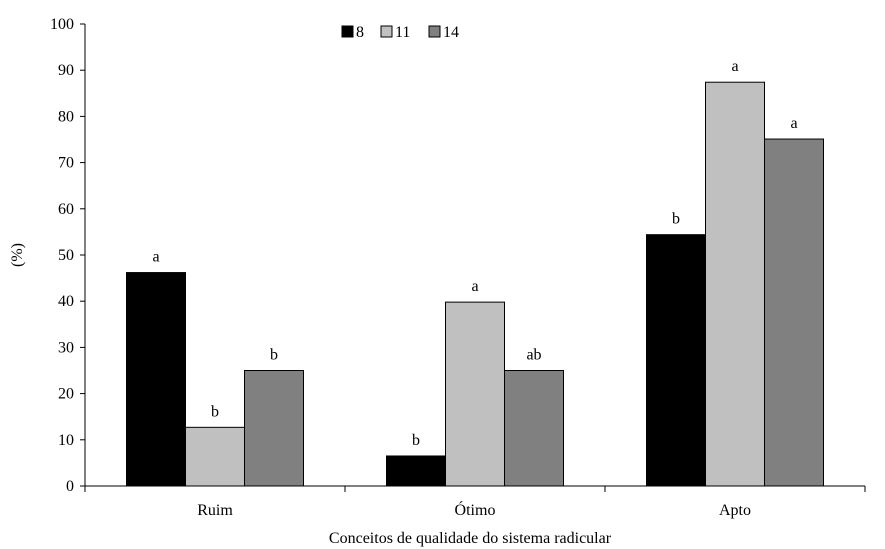 The image size is (885, 549). Describe the element at coordinates (66, 440) in the screenshot. I see `y-tick-label: 10` at that location.